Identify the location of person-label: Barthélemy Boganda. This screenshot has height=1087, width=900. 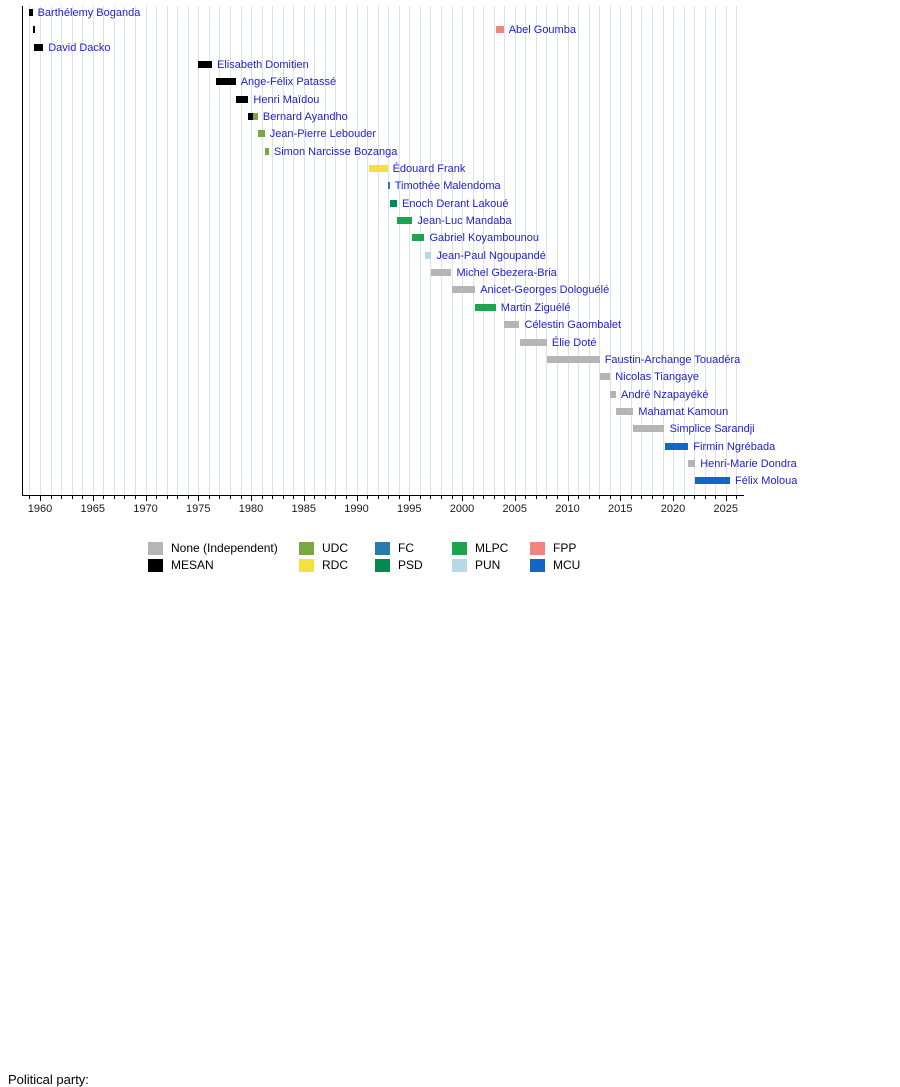
(89, 13).